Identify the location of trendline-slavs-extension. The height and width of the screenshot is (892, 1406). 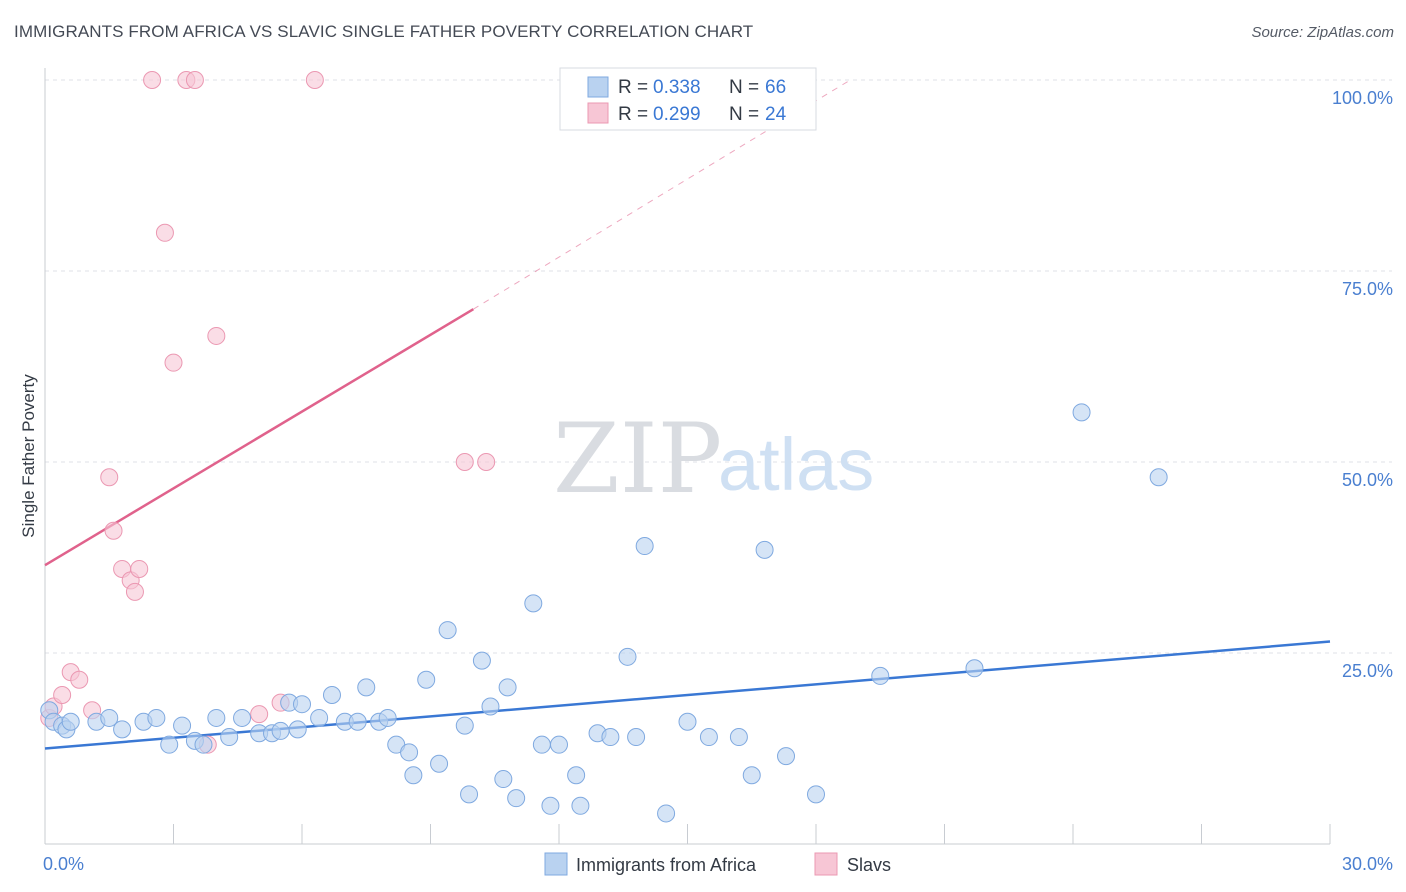
(662, 194).